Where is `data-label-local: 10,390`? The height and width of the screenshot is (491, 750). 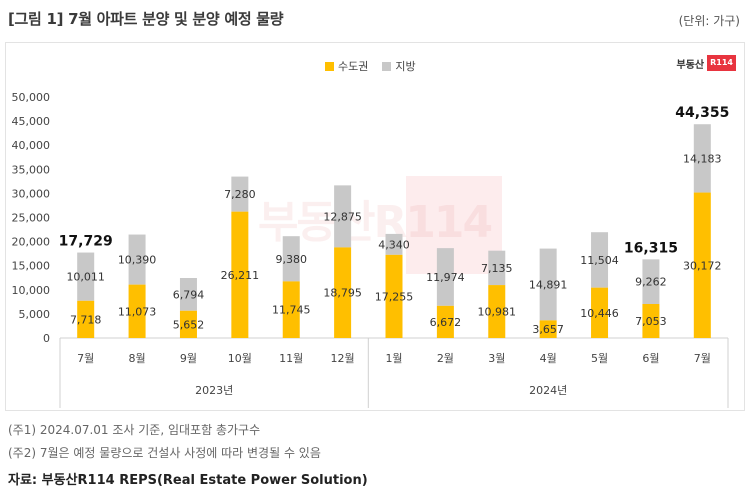
data-label-local: 10,390 is located at coordinates (137, 260).